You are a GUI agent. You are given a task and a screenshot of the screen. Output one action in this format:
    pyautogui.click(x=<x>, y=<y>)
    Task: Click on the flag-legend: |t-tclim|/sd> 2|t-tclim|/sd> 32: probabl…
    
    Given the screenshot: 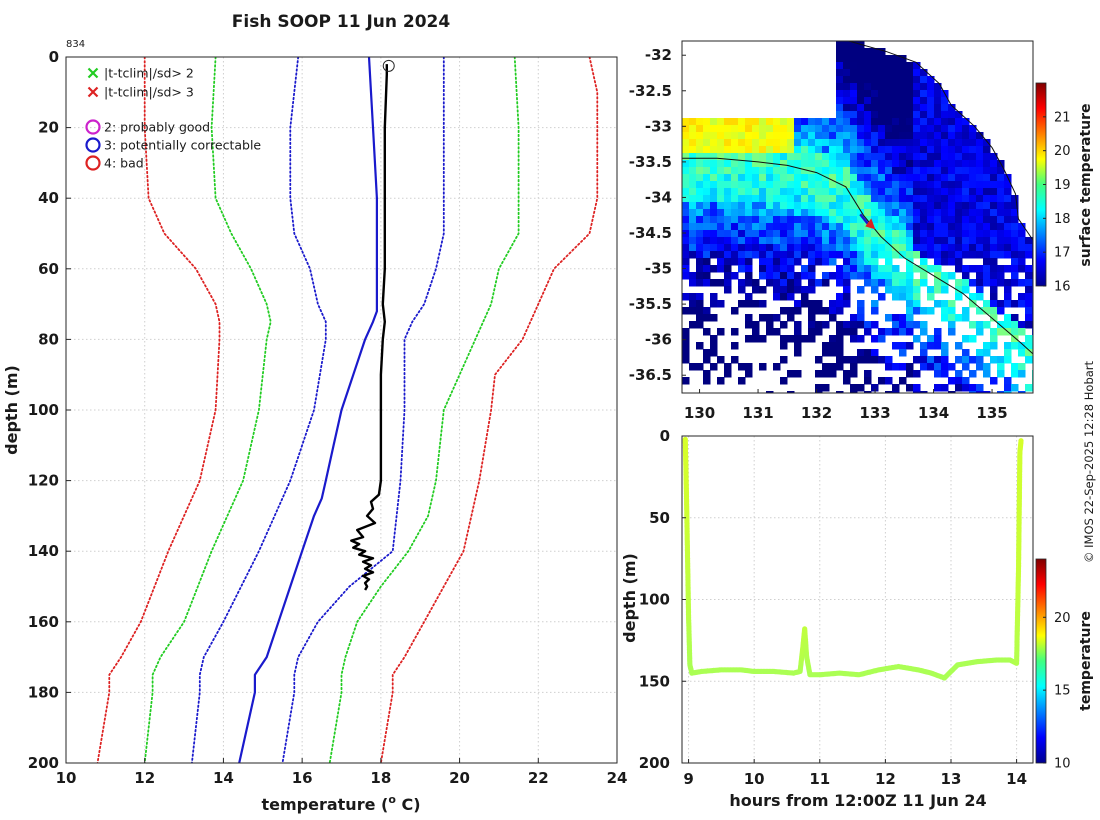 What is the action you would take?
    pyautogui.click(x=173, y=118)
    